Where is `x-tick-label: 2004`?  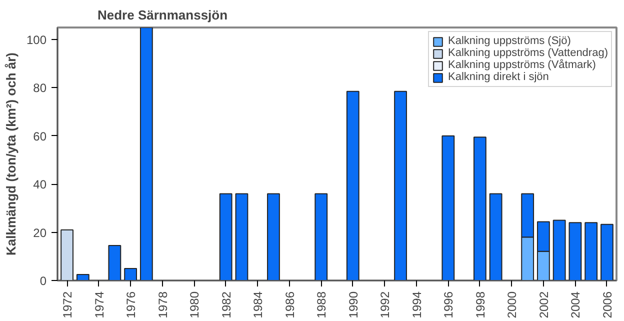
x-tick-label: 2004 is located at coordinates (575, 304).